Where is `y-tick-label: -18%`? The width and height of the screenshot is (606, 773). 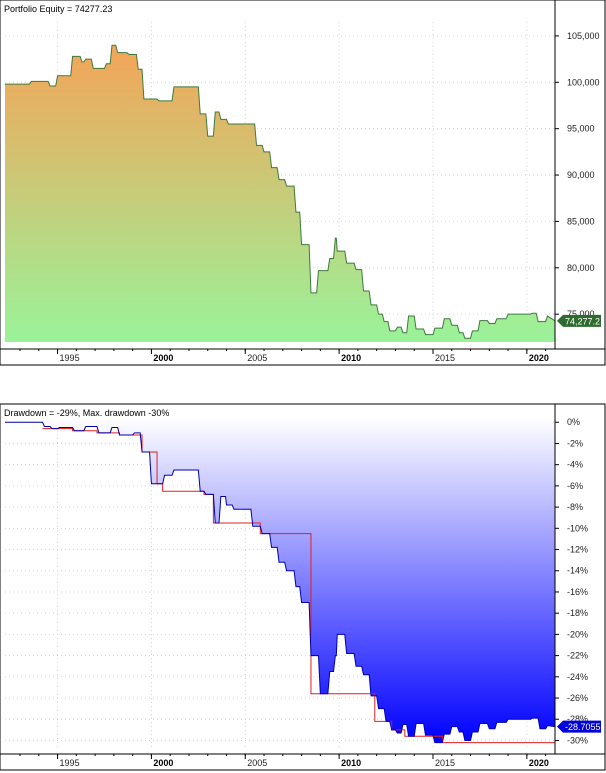 y-tick-label: -18% is located at coordinates (577, 613).